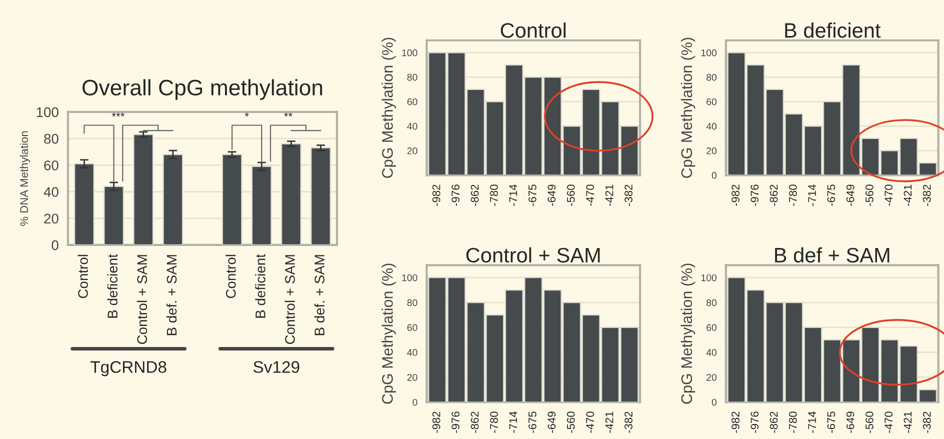 The image size is (944, 439). What do you see at coordinates (833, 30) in the screenshot?
I see `chart-title: B deficient` at bounding box center [833, 30].